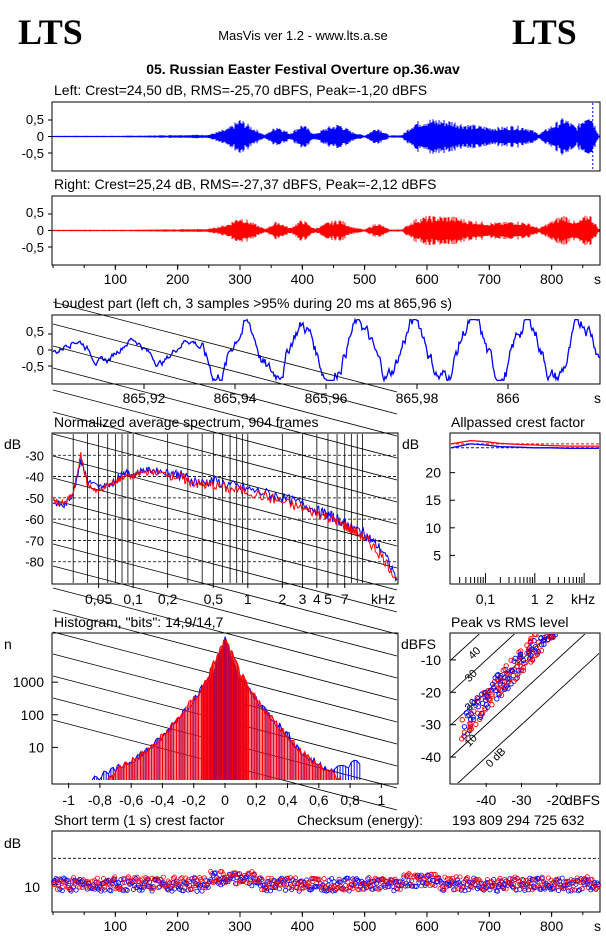 The image size is (606, 951). What do you see at coordinates (324, 136) in the screenshot?
I see `left-waveform-plot` at bounding box center [324, 136].